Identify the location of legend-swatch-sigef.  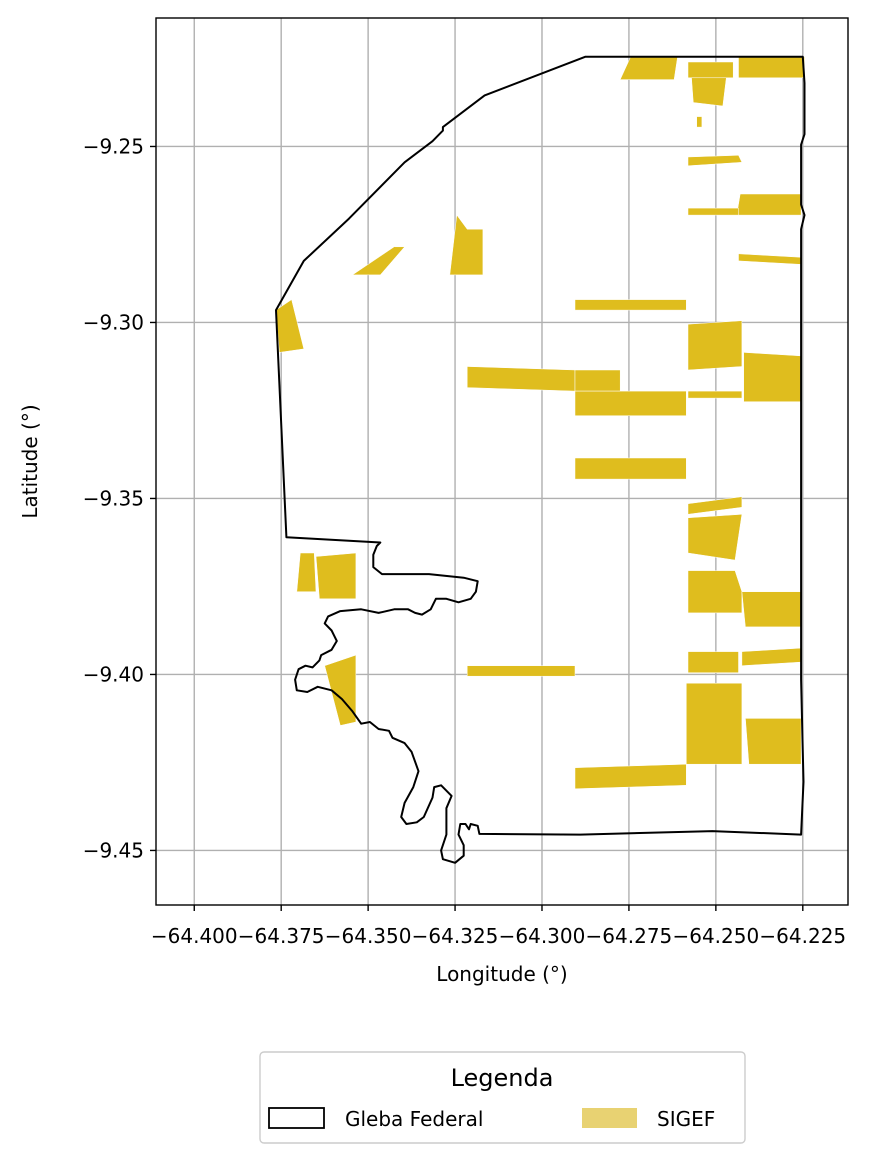
(609, 1118).